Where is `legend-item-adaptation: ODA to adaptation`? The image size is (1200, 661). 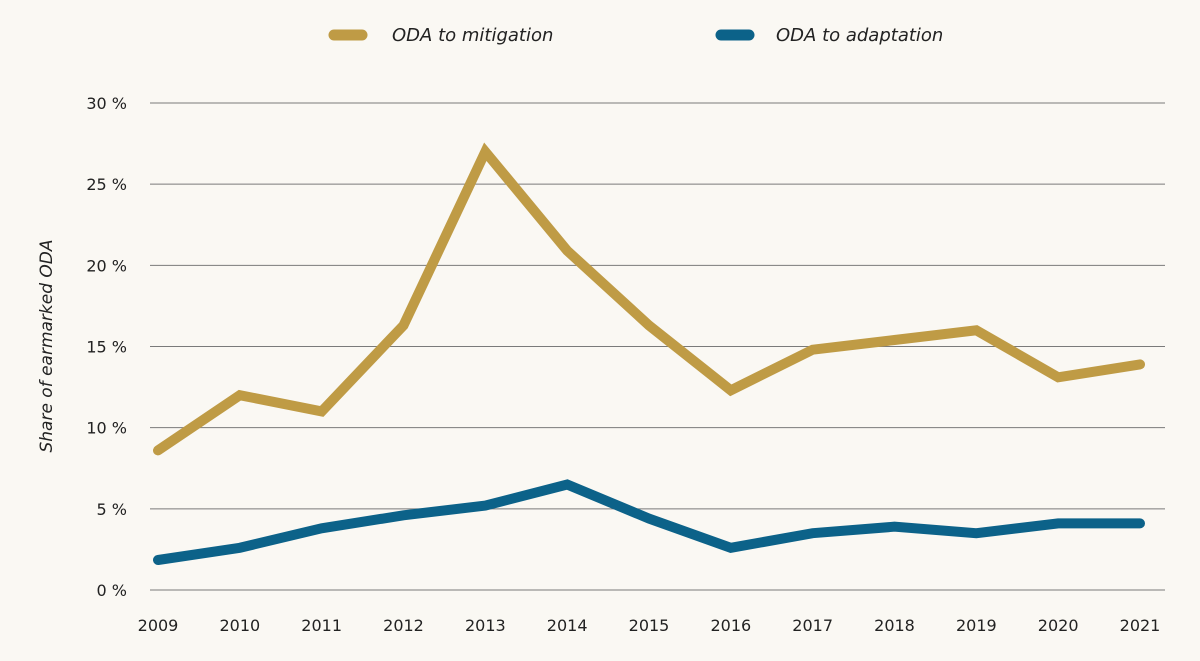
legend-item-adaptation: ODA to adaptation is located at coordinates (829, 35).